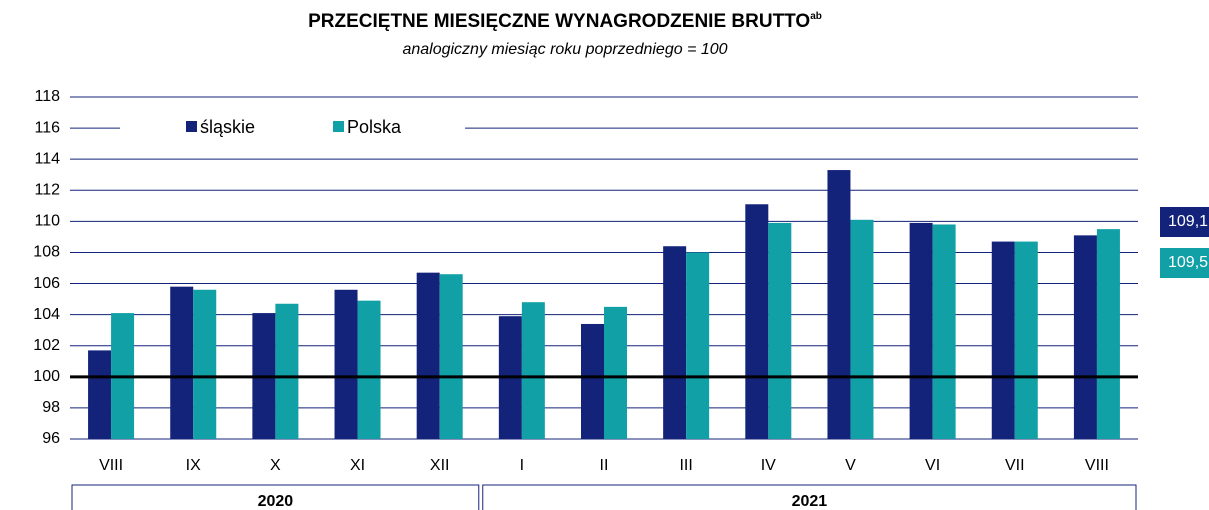 This screenshot has height=510, width=1209. I want to click on end-label: 109,1, so click(1188, 221).